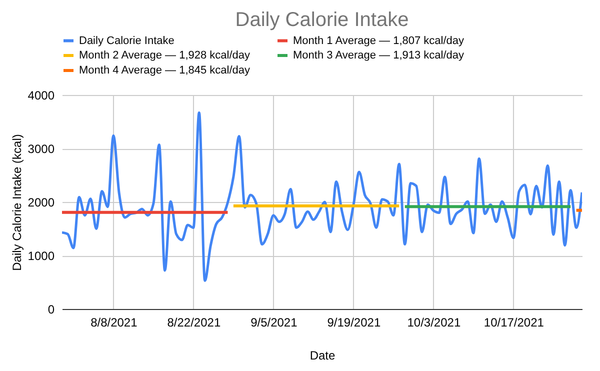 The height and width of the screenshot is (371, 600). I want to click on y-tick-label: 3000, so click(41, 149).